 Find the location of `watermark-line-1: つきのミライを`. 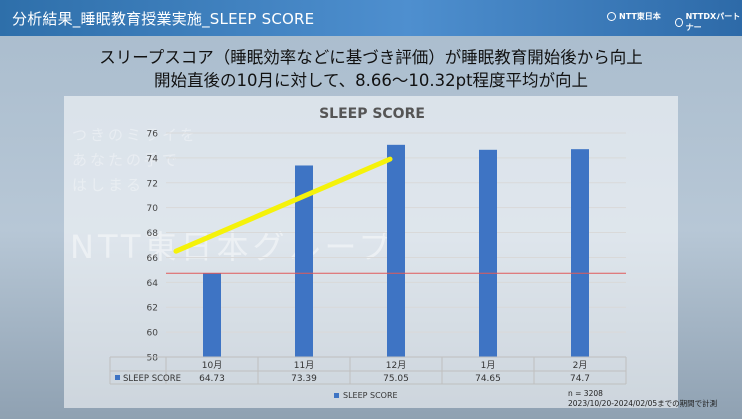

watermark-line-1: つきのミライを is located at coordinates (135, 135).